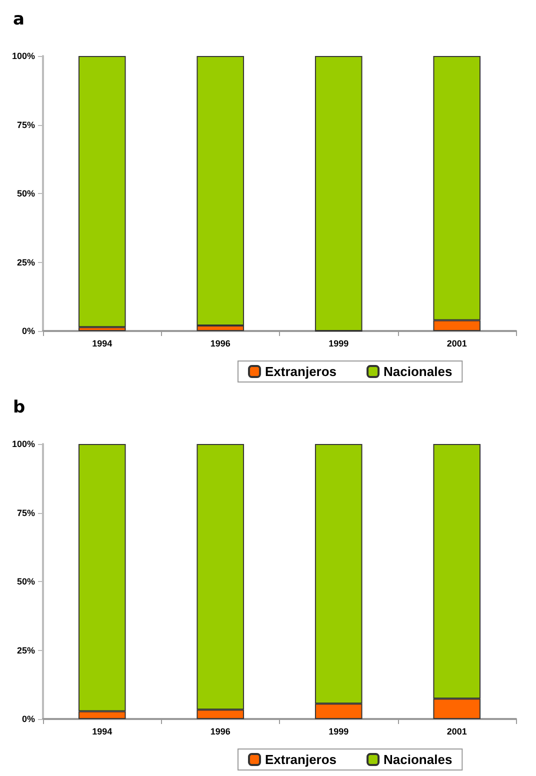  What do you see at coordinates (18, 20) in the screenshot?
I see `chart-title: a` at bounding box center [18, 20].